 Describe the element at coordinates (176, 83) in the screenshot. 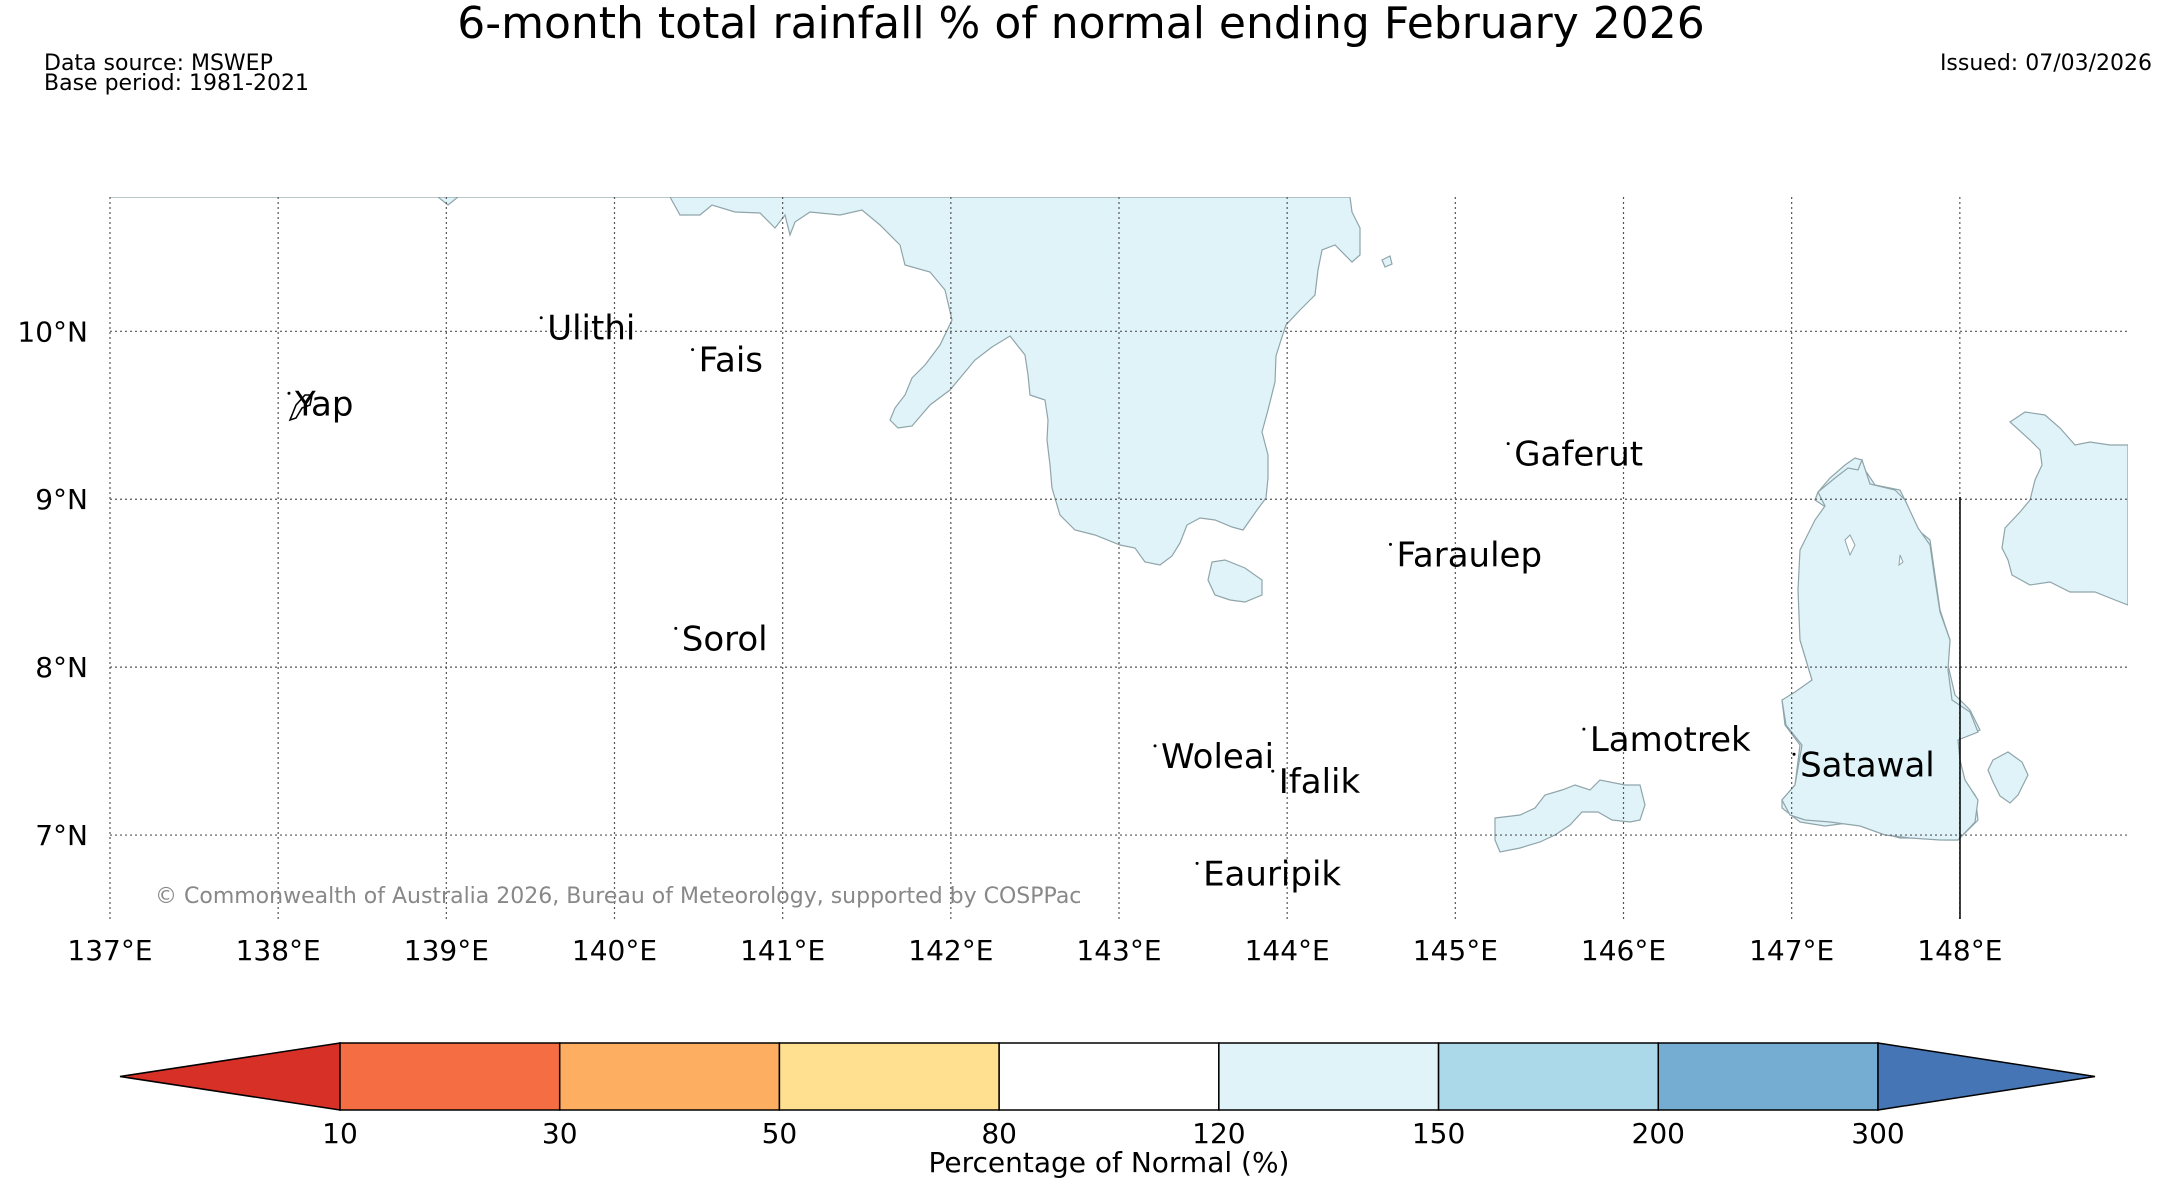

I see `base-period-label: Base period: 1981-2021` at that location.